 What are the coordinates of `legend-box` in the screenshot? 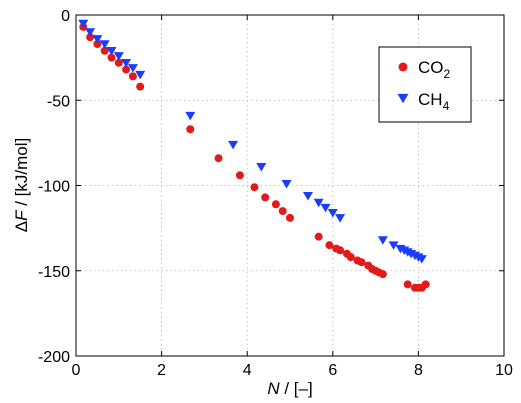 It's located at (425, 84).